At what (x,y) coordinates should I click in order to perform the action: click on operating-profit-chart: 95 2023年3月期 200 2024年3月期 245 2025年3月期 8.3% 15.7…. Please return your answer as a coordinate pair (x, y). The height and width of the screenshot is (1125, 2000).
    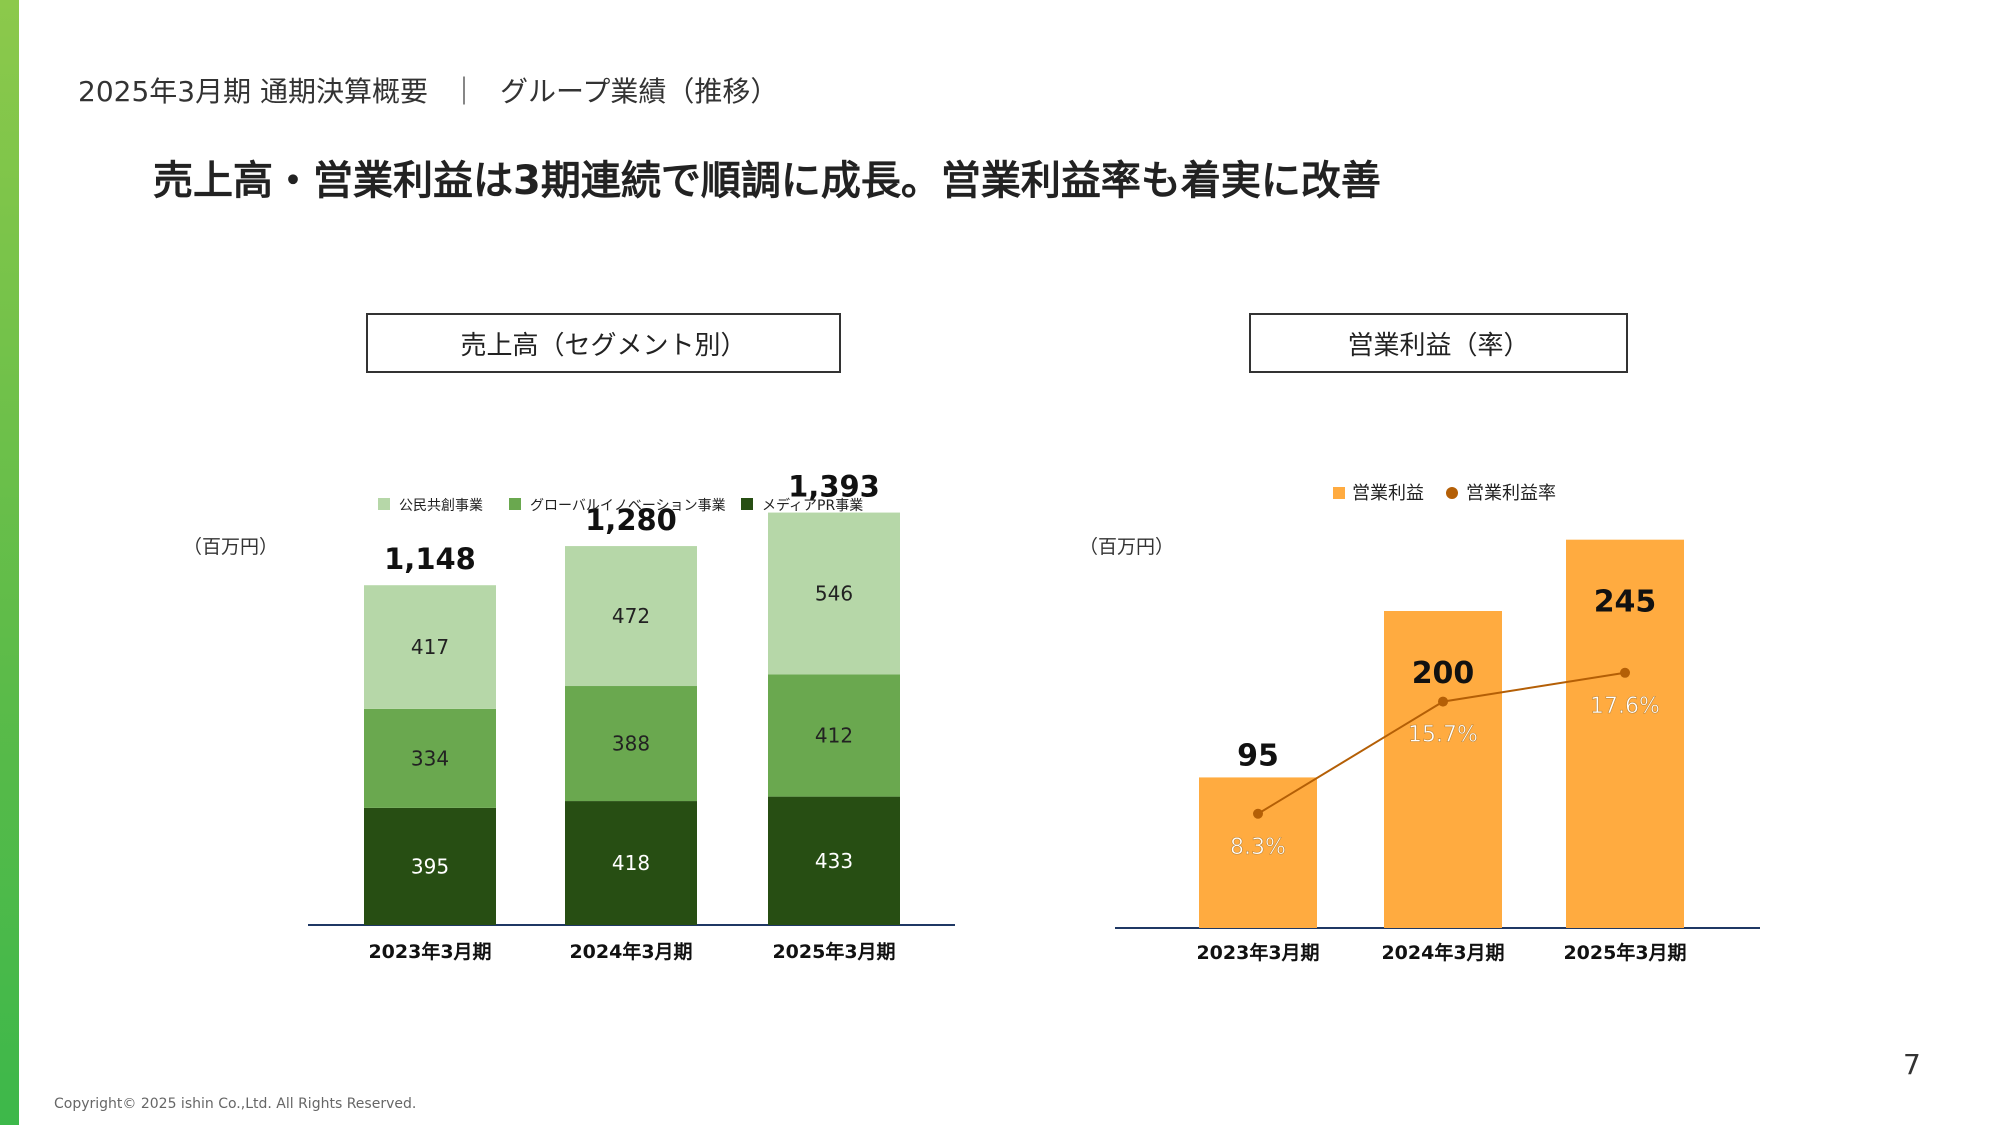
    Looking at the image, I should click on (1437, 723).